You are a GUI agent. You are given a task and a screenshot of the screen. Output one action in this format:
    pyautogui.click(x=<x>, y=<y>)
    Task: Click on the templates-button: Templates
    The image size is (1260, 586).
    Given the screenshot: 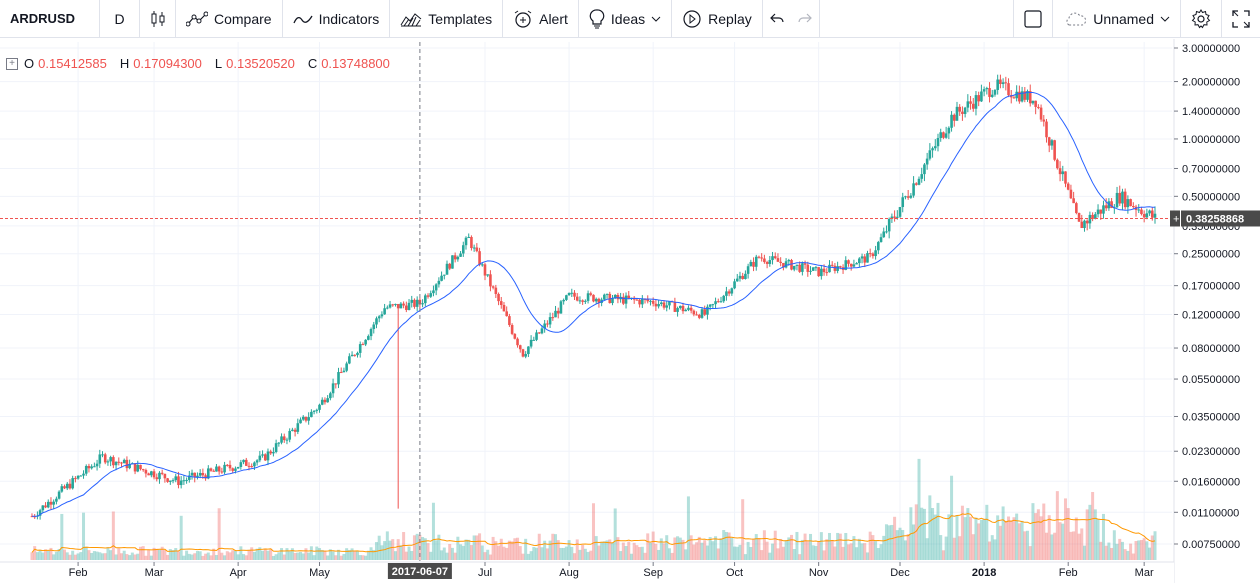 What is the action you would take?
    pyautogui.click(x=447, y=19)
    